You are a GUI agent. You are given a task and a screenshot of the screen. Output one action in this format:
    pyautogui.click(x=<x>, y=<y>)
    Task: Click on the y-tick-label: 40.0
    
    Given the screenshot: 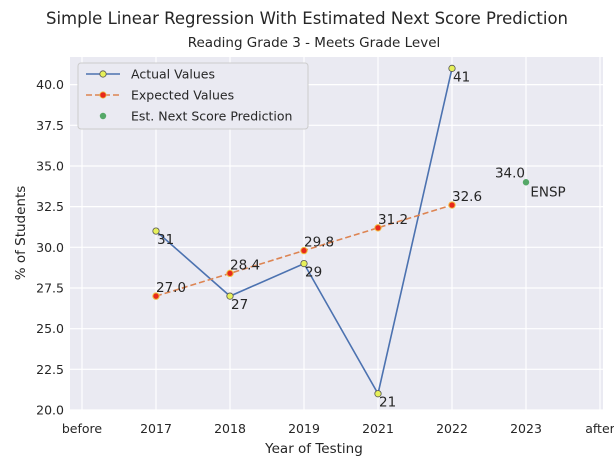 What is the action you would take?
    pyautogui.click(x=50, y=84)
    